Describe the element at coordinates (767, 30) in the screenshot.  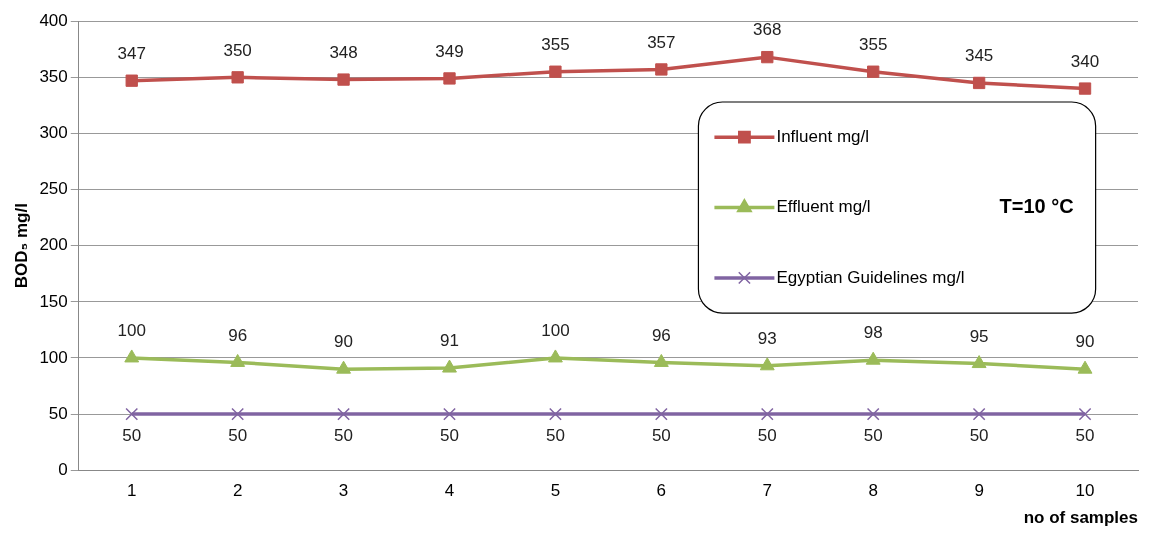
I see `data-label: 368` at that location.